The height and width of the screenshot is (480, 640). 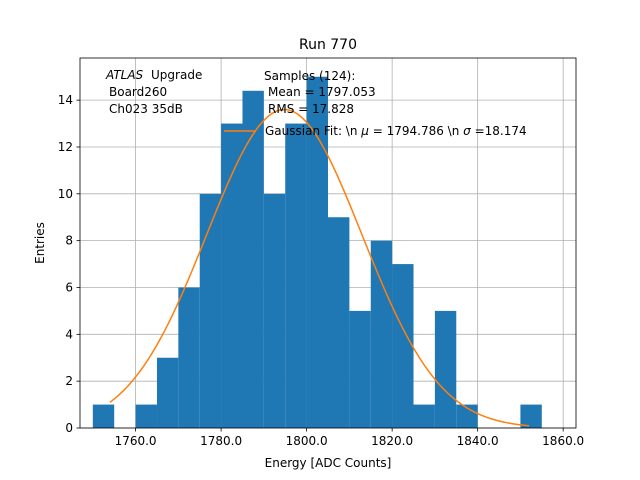 What do you see at coordinates (349, 438) in the screenshot?
I see `x-axis-ticks: 1760.0 1780.0 1800.0 1820.0 1840.0 1860.0` at bounding box center [349, 438].